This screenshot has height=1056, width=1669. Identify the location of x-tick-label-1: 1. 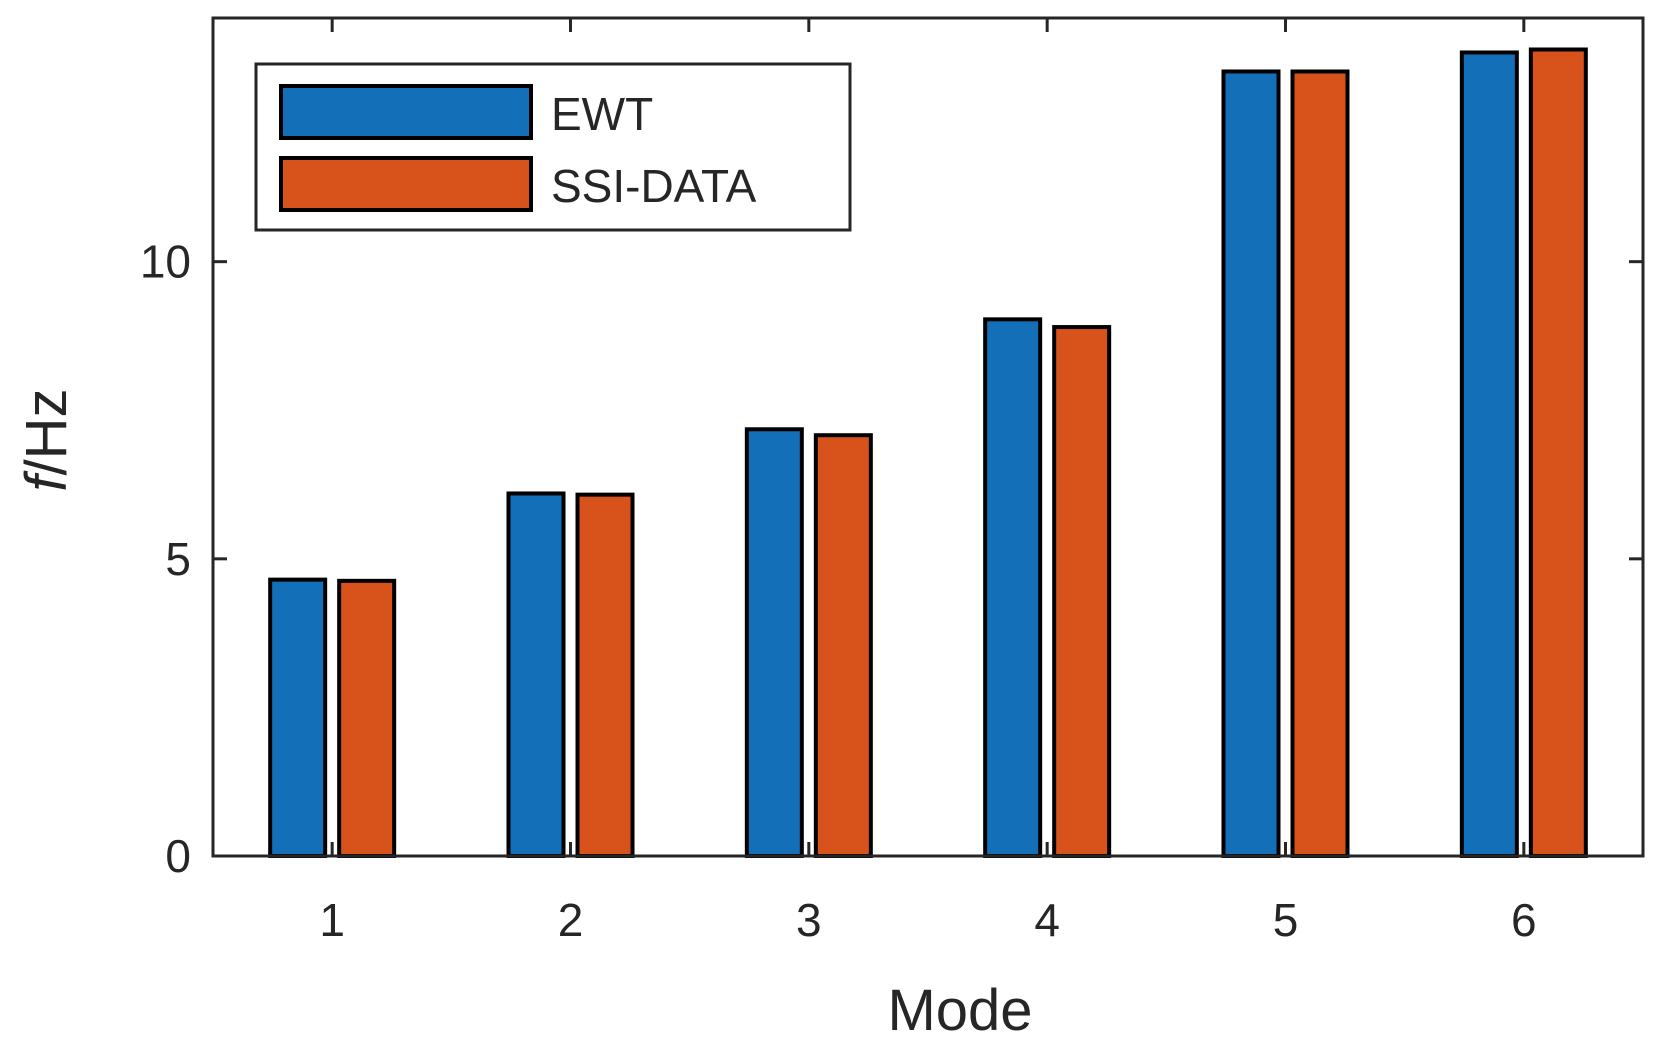
(332, 920).